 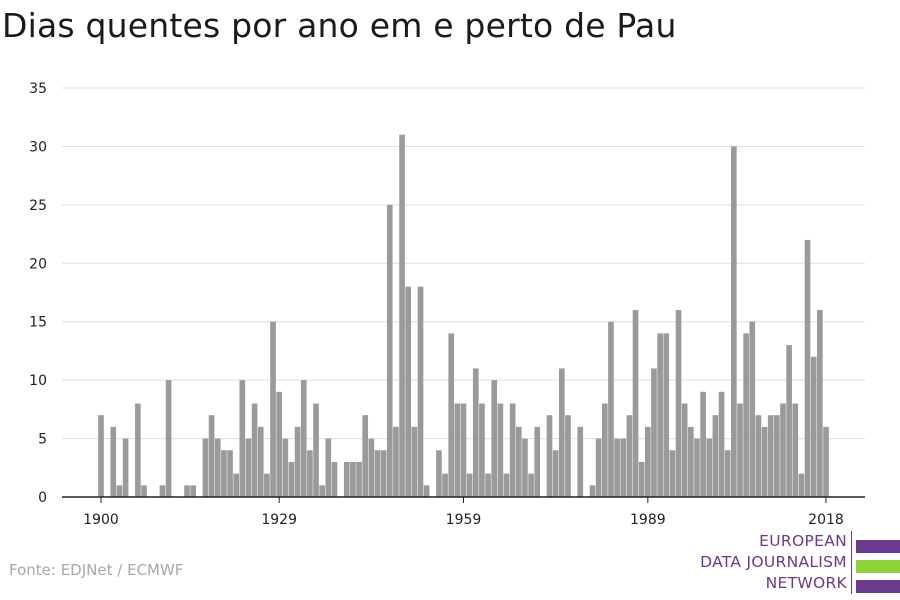 I want to click on bar-1900, so click(x=101, y=456).